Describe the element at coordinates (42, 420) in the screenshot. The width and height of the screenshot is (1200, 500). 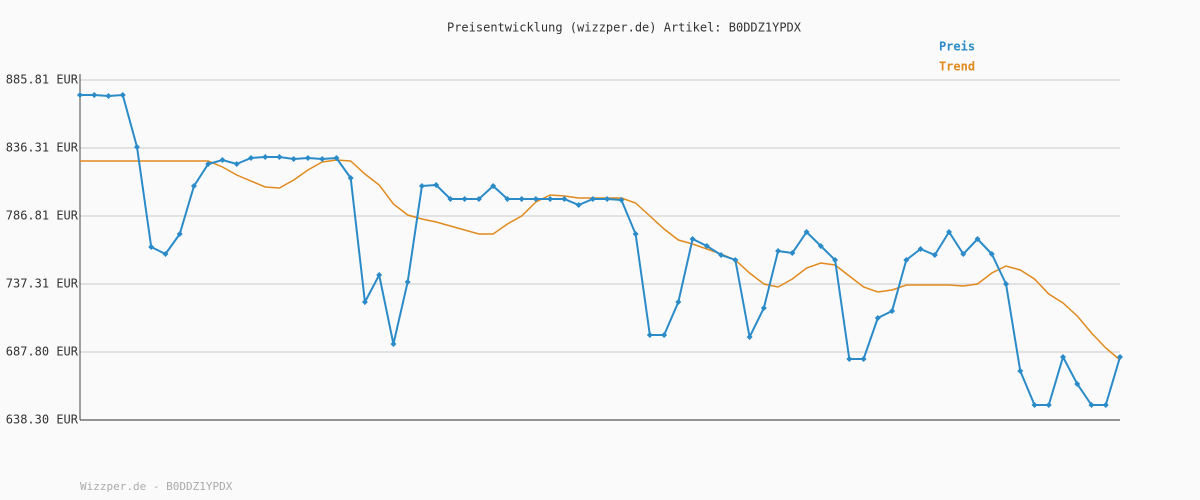
I see `y-tick-label: 638.30 EUR` at that location.